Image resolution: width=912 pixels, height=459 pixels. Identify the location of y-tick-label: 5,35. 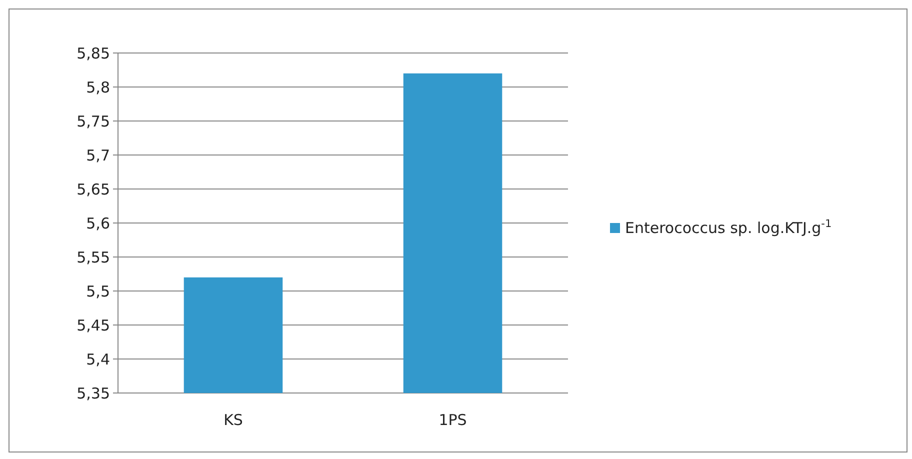
(93, 393).